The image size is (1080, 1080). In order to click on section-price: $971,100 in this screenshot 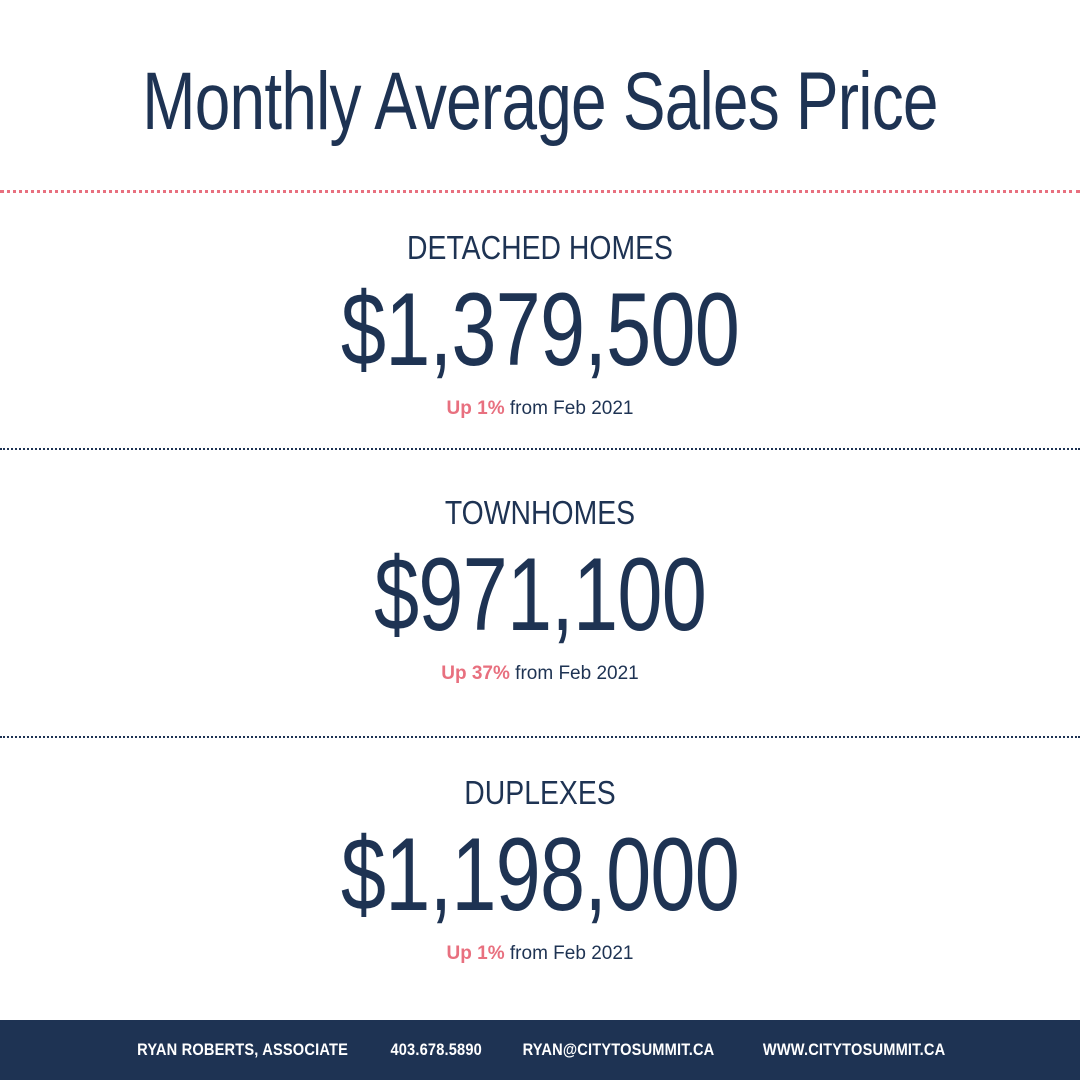, I will do `click(540, 595)`.